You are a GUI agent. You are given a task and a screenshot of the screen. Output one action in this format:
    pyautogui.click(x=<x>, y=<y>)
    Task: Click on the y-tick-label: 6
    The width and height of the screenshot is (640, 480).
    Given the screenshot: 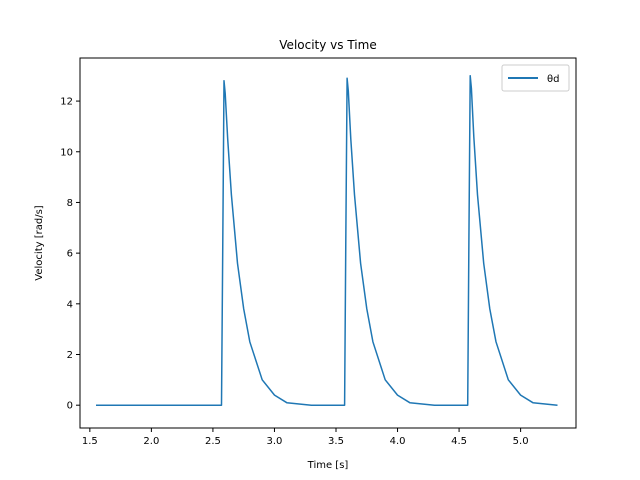 What is the action you would take?
    pyautogui.click(x=70, y=254)
    